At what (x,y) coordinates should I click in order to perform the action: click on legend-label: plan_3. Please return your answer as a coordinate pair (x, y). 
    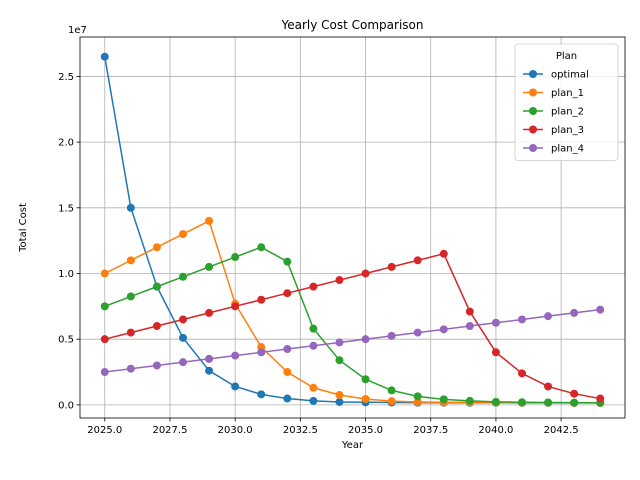
    Looking at the image, I should click on (567, 130).